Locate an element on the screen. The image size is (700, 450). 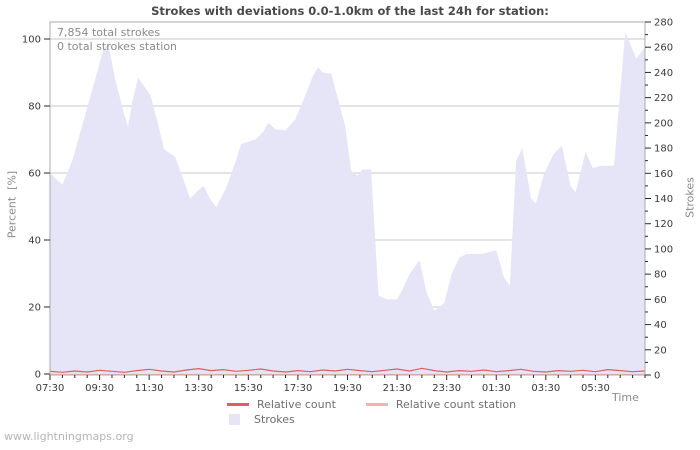
svg-text: 13:30 is located at coordinates (198, 388).